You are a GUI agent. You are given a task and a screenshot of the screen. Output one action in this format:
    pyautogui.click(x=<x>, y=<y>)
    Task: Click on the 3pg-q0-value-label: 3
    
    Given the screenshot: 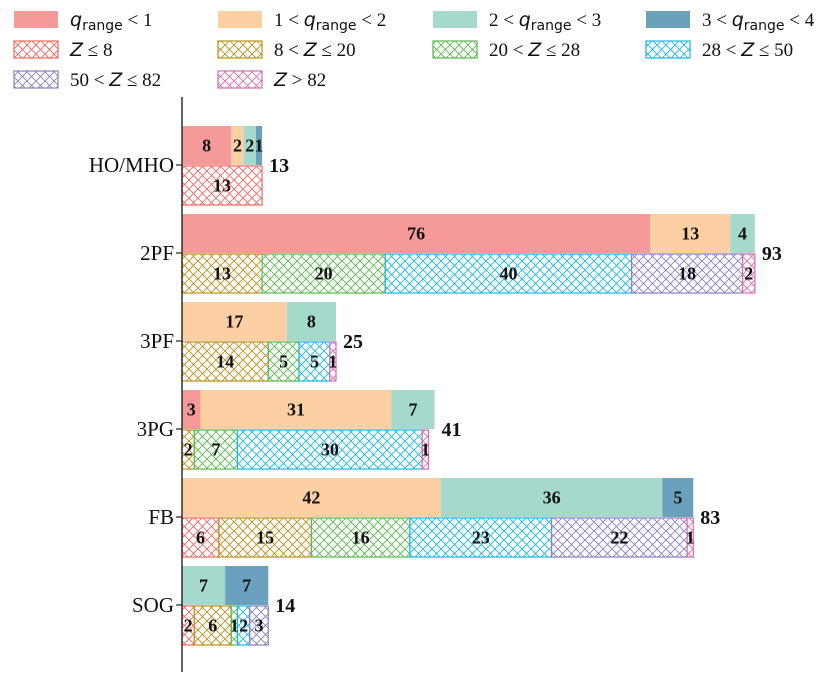 What is the action you would take?
    pyautogui.click(x=191, y=410)
    